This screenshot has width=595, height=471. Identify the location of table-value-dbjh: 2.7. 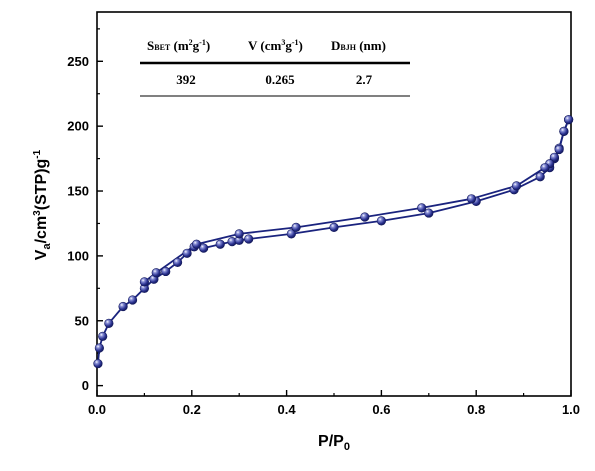
(364, 79).